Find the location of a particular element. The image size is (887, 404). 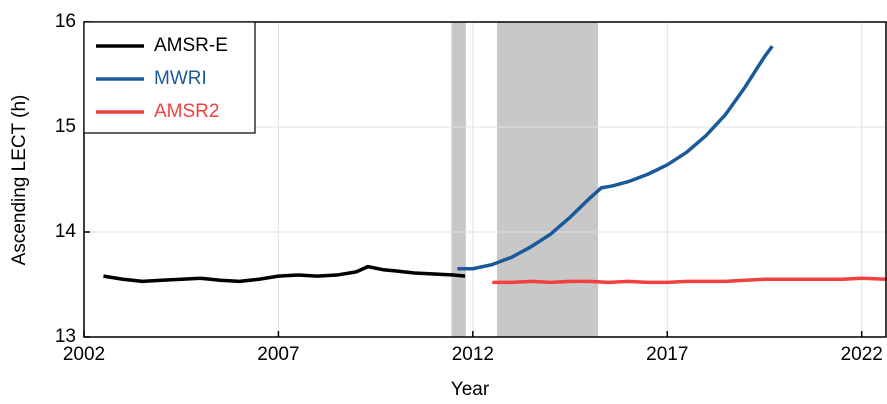

y-tick-label: 14 is located at coordinates (66, 231).